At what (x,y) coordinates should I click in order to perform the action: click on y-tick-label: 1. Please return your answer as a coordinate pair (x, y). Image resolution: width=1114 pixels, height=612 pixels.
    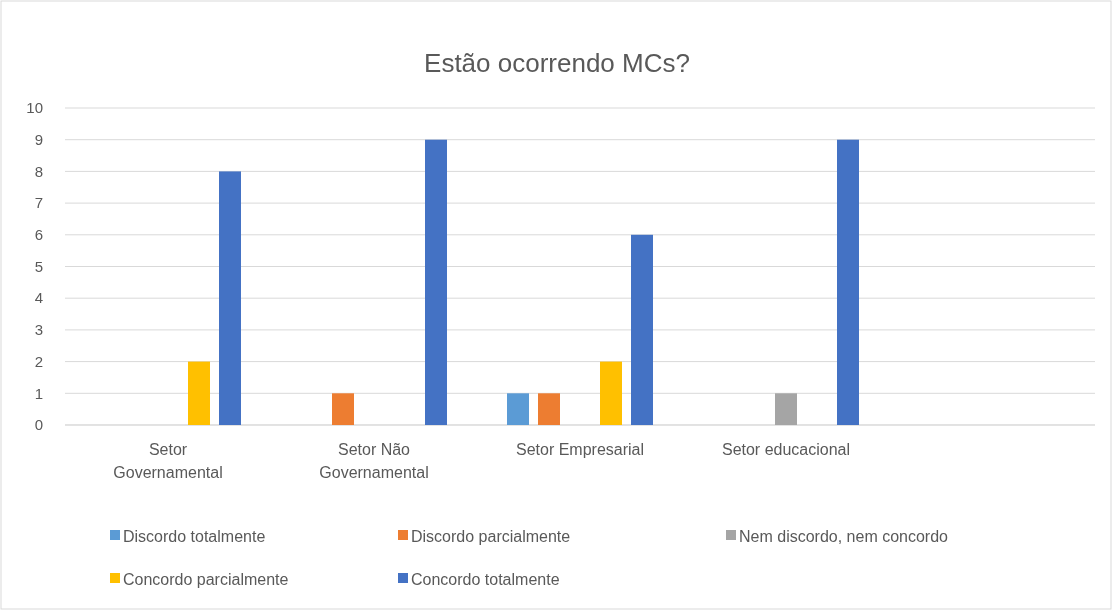
    Looking at the image, I should click on (38, 393).